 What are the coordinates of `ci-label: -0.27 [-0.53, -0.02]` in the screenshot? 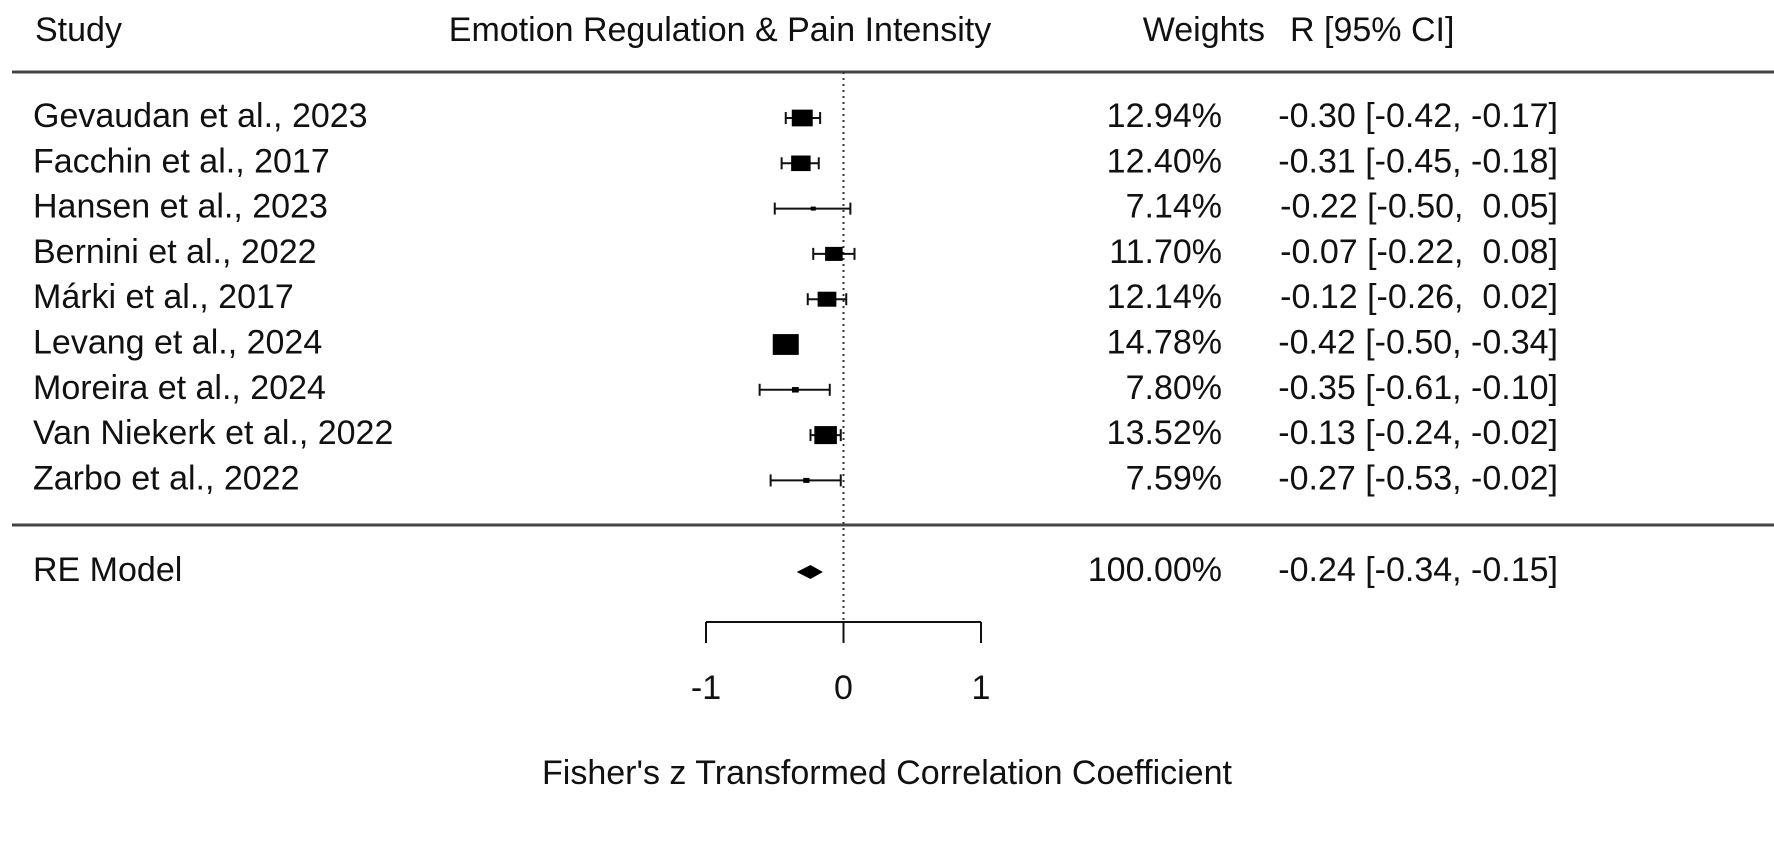 It's located at (1418, 478).